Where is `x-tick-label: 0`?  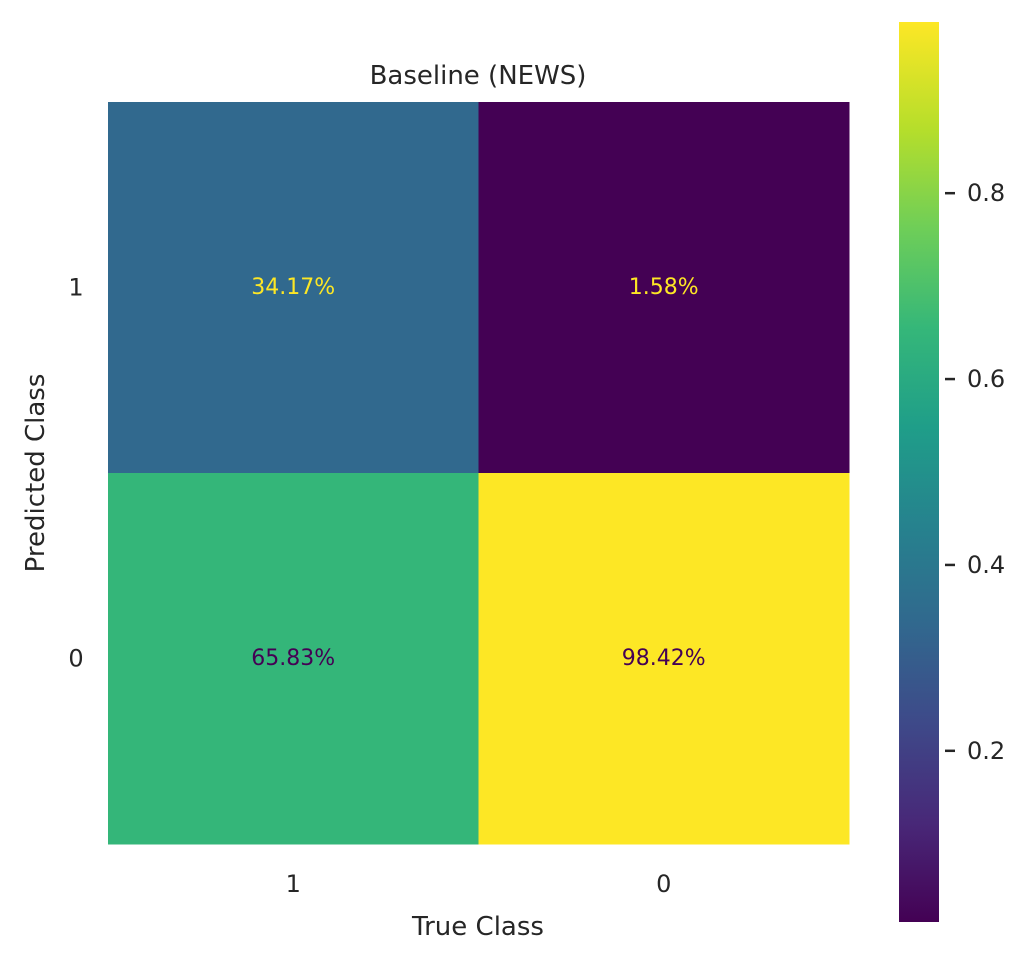
x-tick-label: 0 is located at coordinates (663, 884).